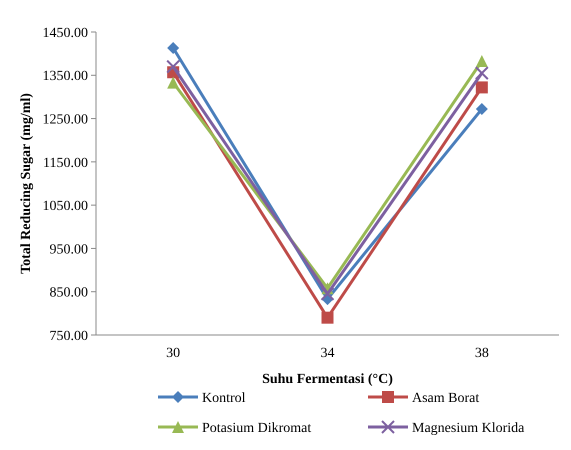 This screenshot has width=571, height=450. What do you see at coordinates (26, 183) in the screenshot?
I see `y-axis-title: Total Reducing Sugar (mg/ml)` at bounding box center [26, 183].